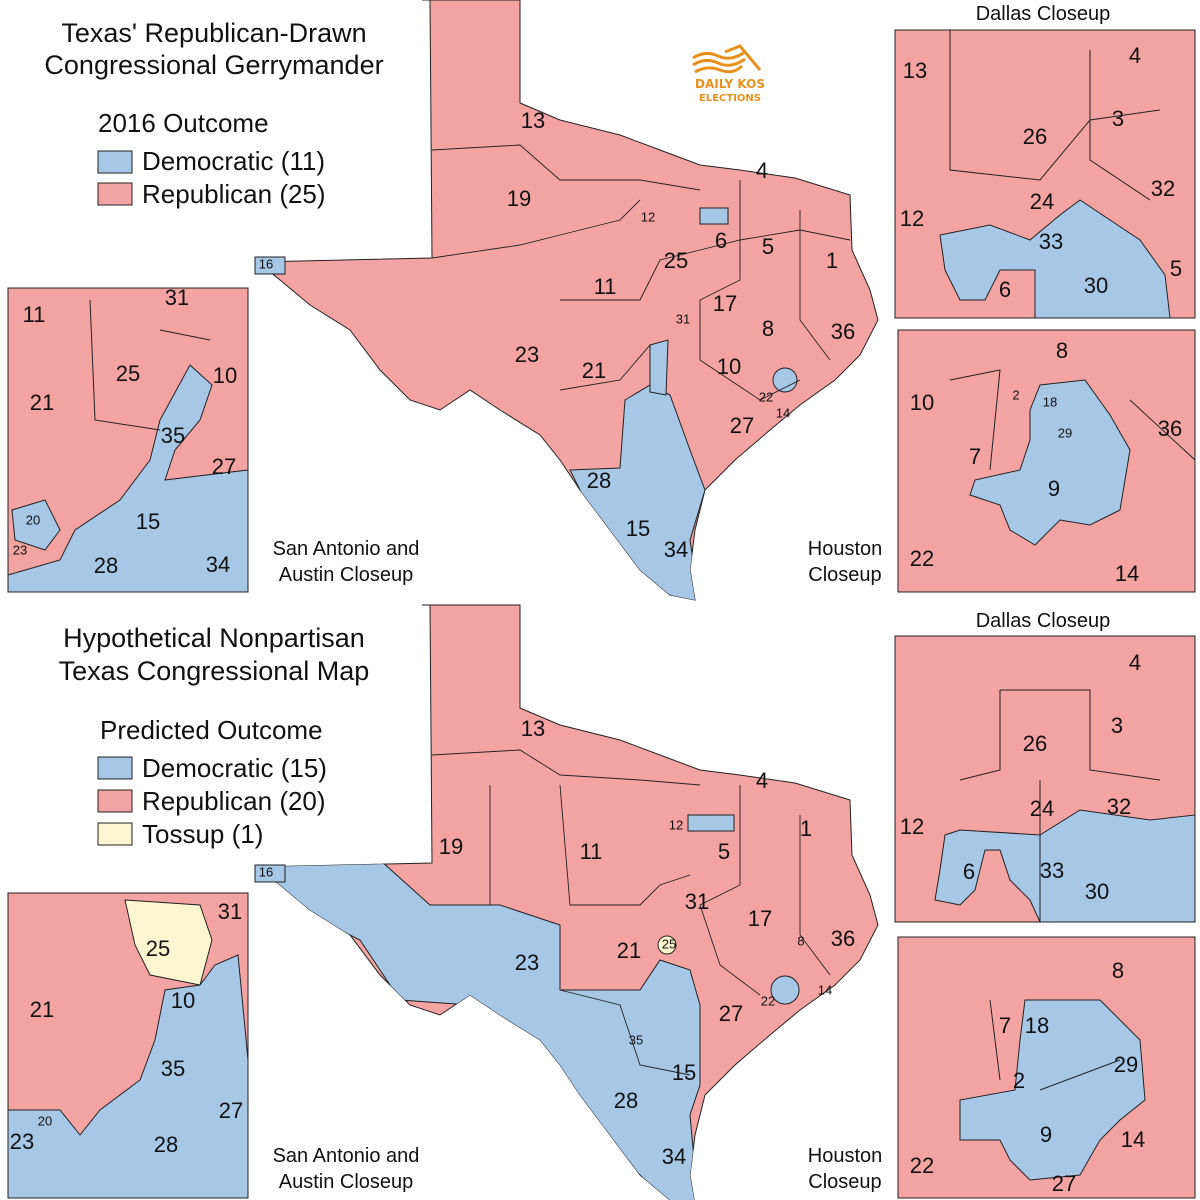 The height and width of the screenshot is (1200, 1200). I want to click on district-label-19: 19, so click(451, 846).